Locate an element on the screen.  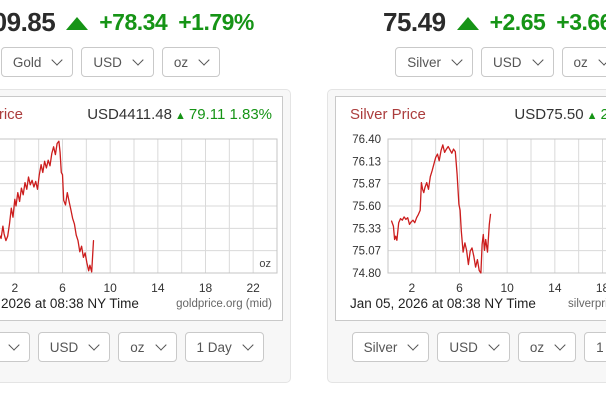
gold-chart-header: Gold Price USD4411.48▲79.11 1.83% is located at coordinates (141, 112).